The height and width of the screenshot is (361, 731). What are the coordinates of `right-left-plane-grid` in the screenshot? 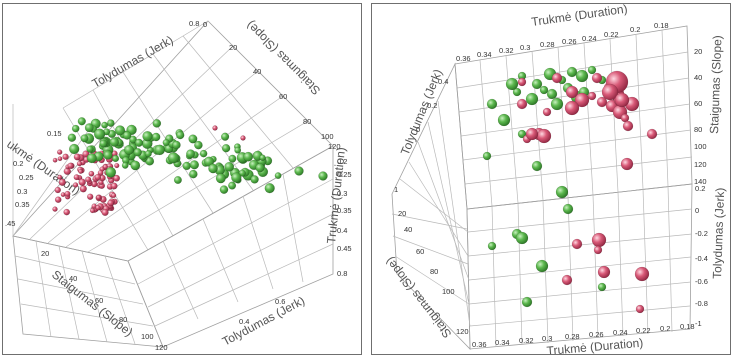 It's located at (431, 206).